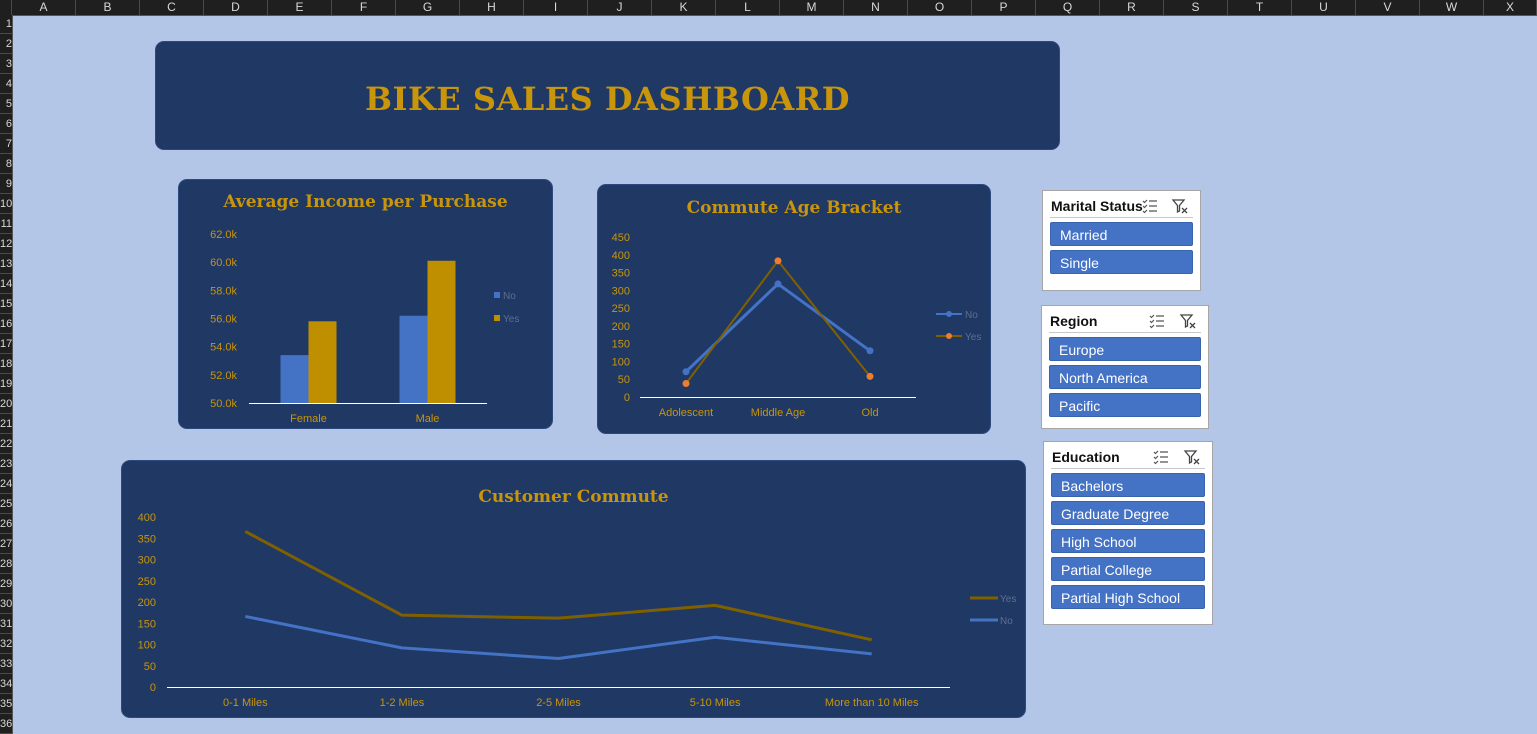  I want to click on row-header-24: 24, so click(6, 484).